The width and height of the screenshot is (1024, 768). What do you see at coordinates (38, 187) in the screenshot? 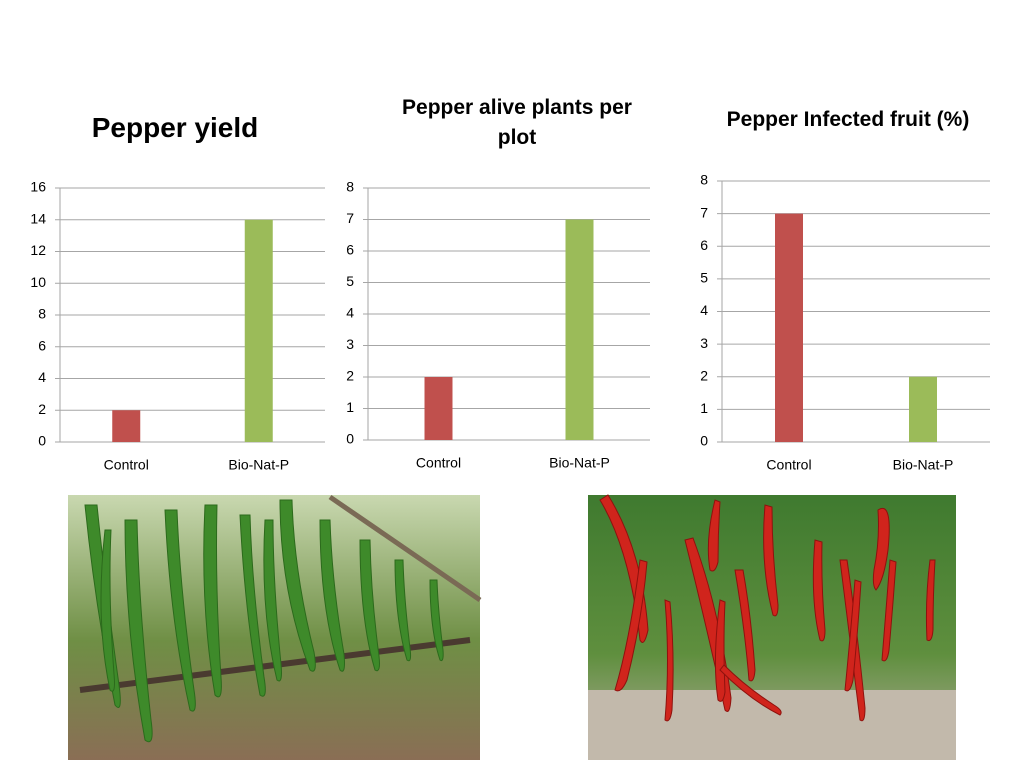
I see `y-tick-label: 16` at bounding box center [38, 187].